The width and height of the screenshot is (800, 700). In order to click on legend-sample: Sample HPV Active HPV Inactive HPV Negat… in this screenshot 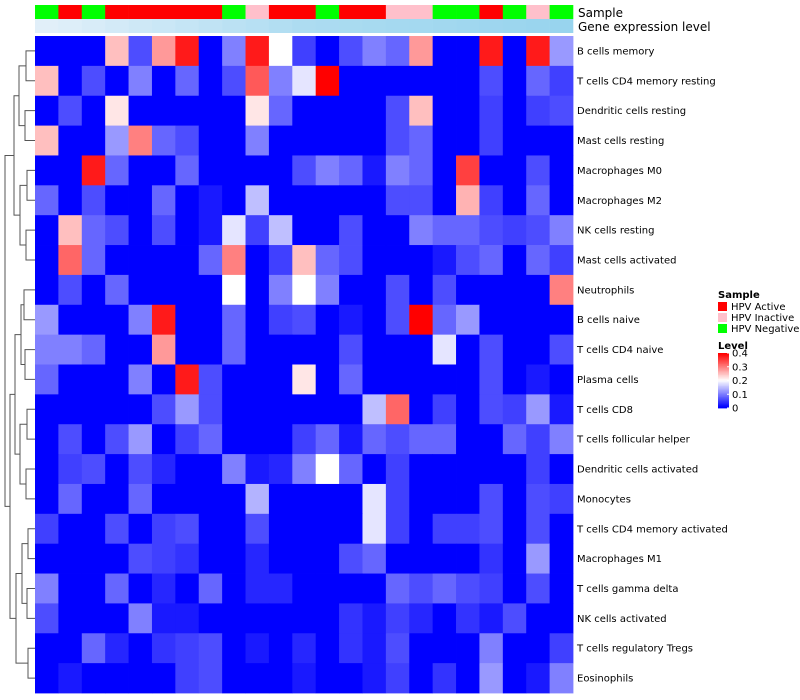, I will do `click(758, 312)`.